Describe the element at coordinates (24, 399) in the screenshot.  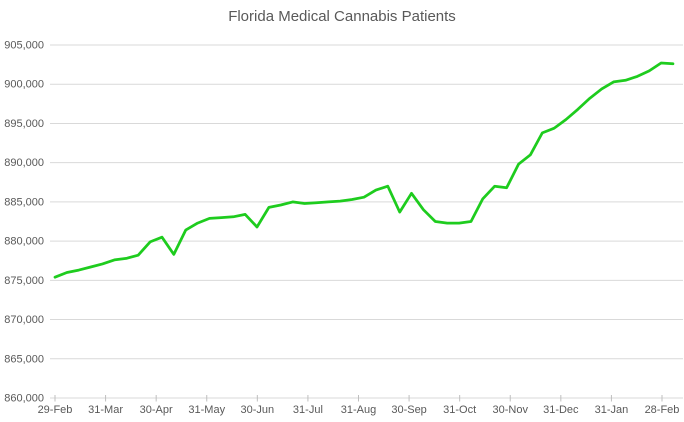
I see `y-axis-label: 860,000` at that location.